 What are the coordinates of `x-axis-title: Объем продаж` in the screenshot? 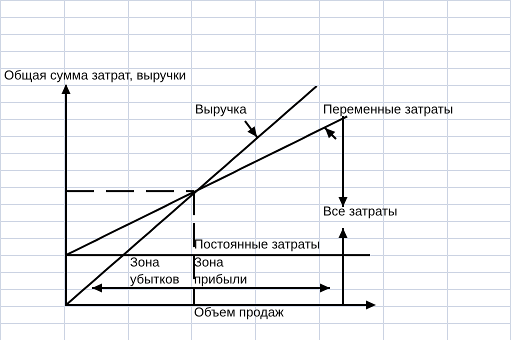 It's located at (239, 312).